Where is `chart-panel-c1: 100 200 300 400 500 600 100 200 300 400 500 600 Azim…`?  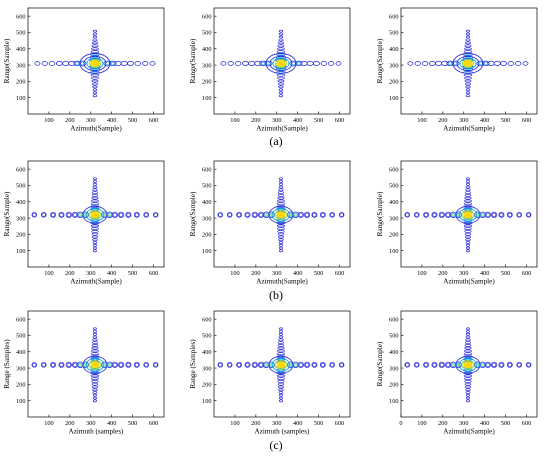 chart-panel-c1: 100 200 300 400 500 600 100 200 300 400 500 600 Azim… is located at coordinates (84, 373).